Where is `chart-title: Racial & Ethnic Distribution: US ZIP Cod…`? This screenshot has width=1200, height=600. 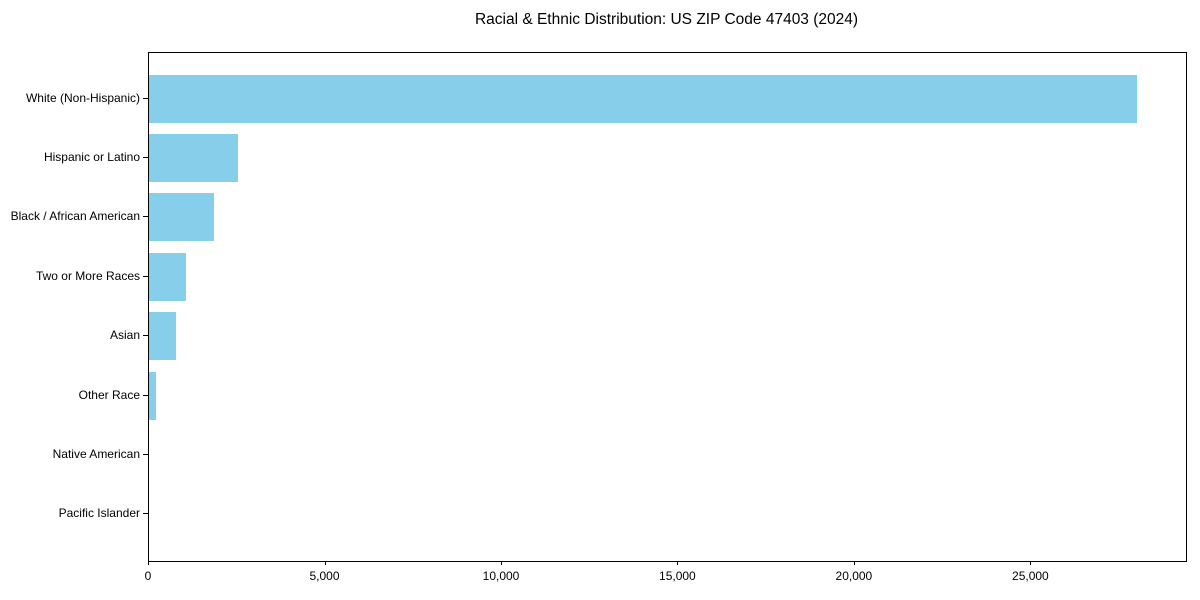
chart-title: Racial & Ethnic Distribution: US ZIP Cod… is located at coordinates (666, 19).